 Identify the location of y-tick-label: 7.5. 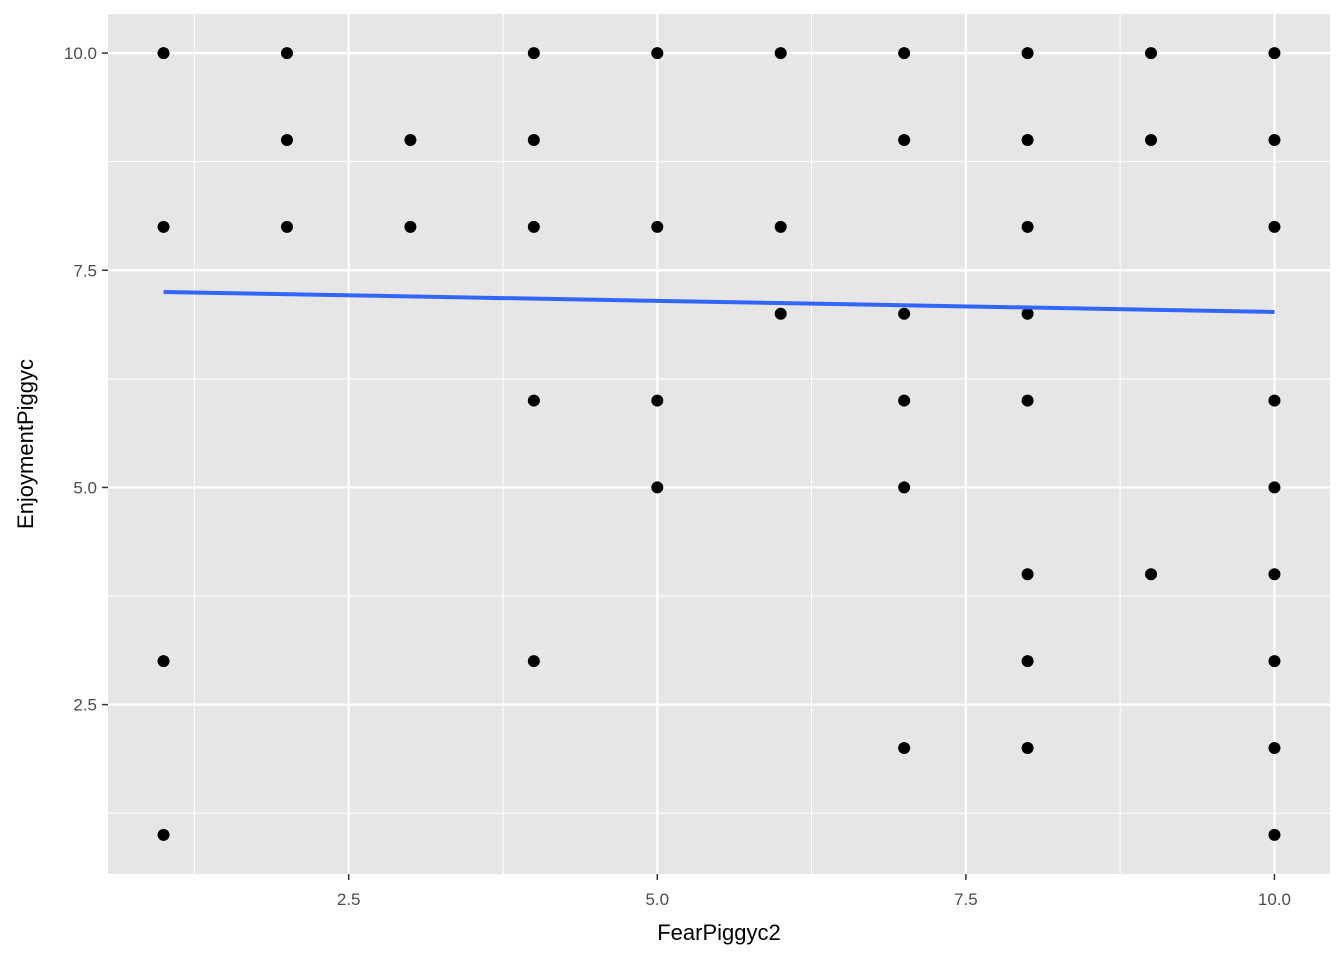
(85, 270).